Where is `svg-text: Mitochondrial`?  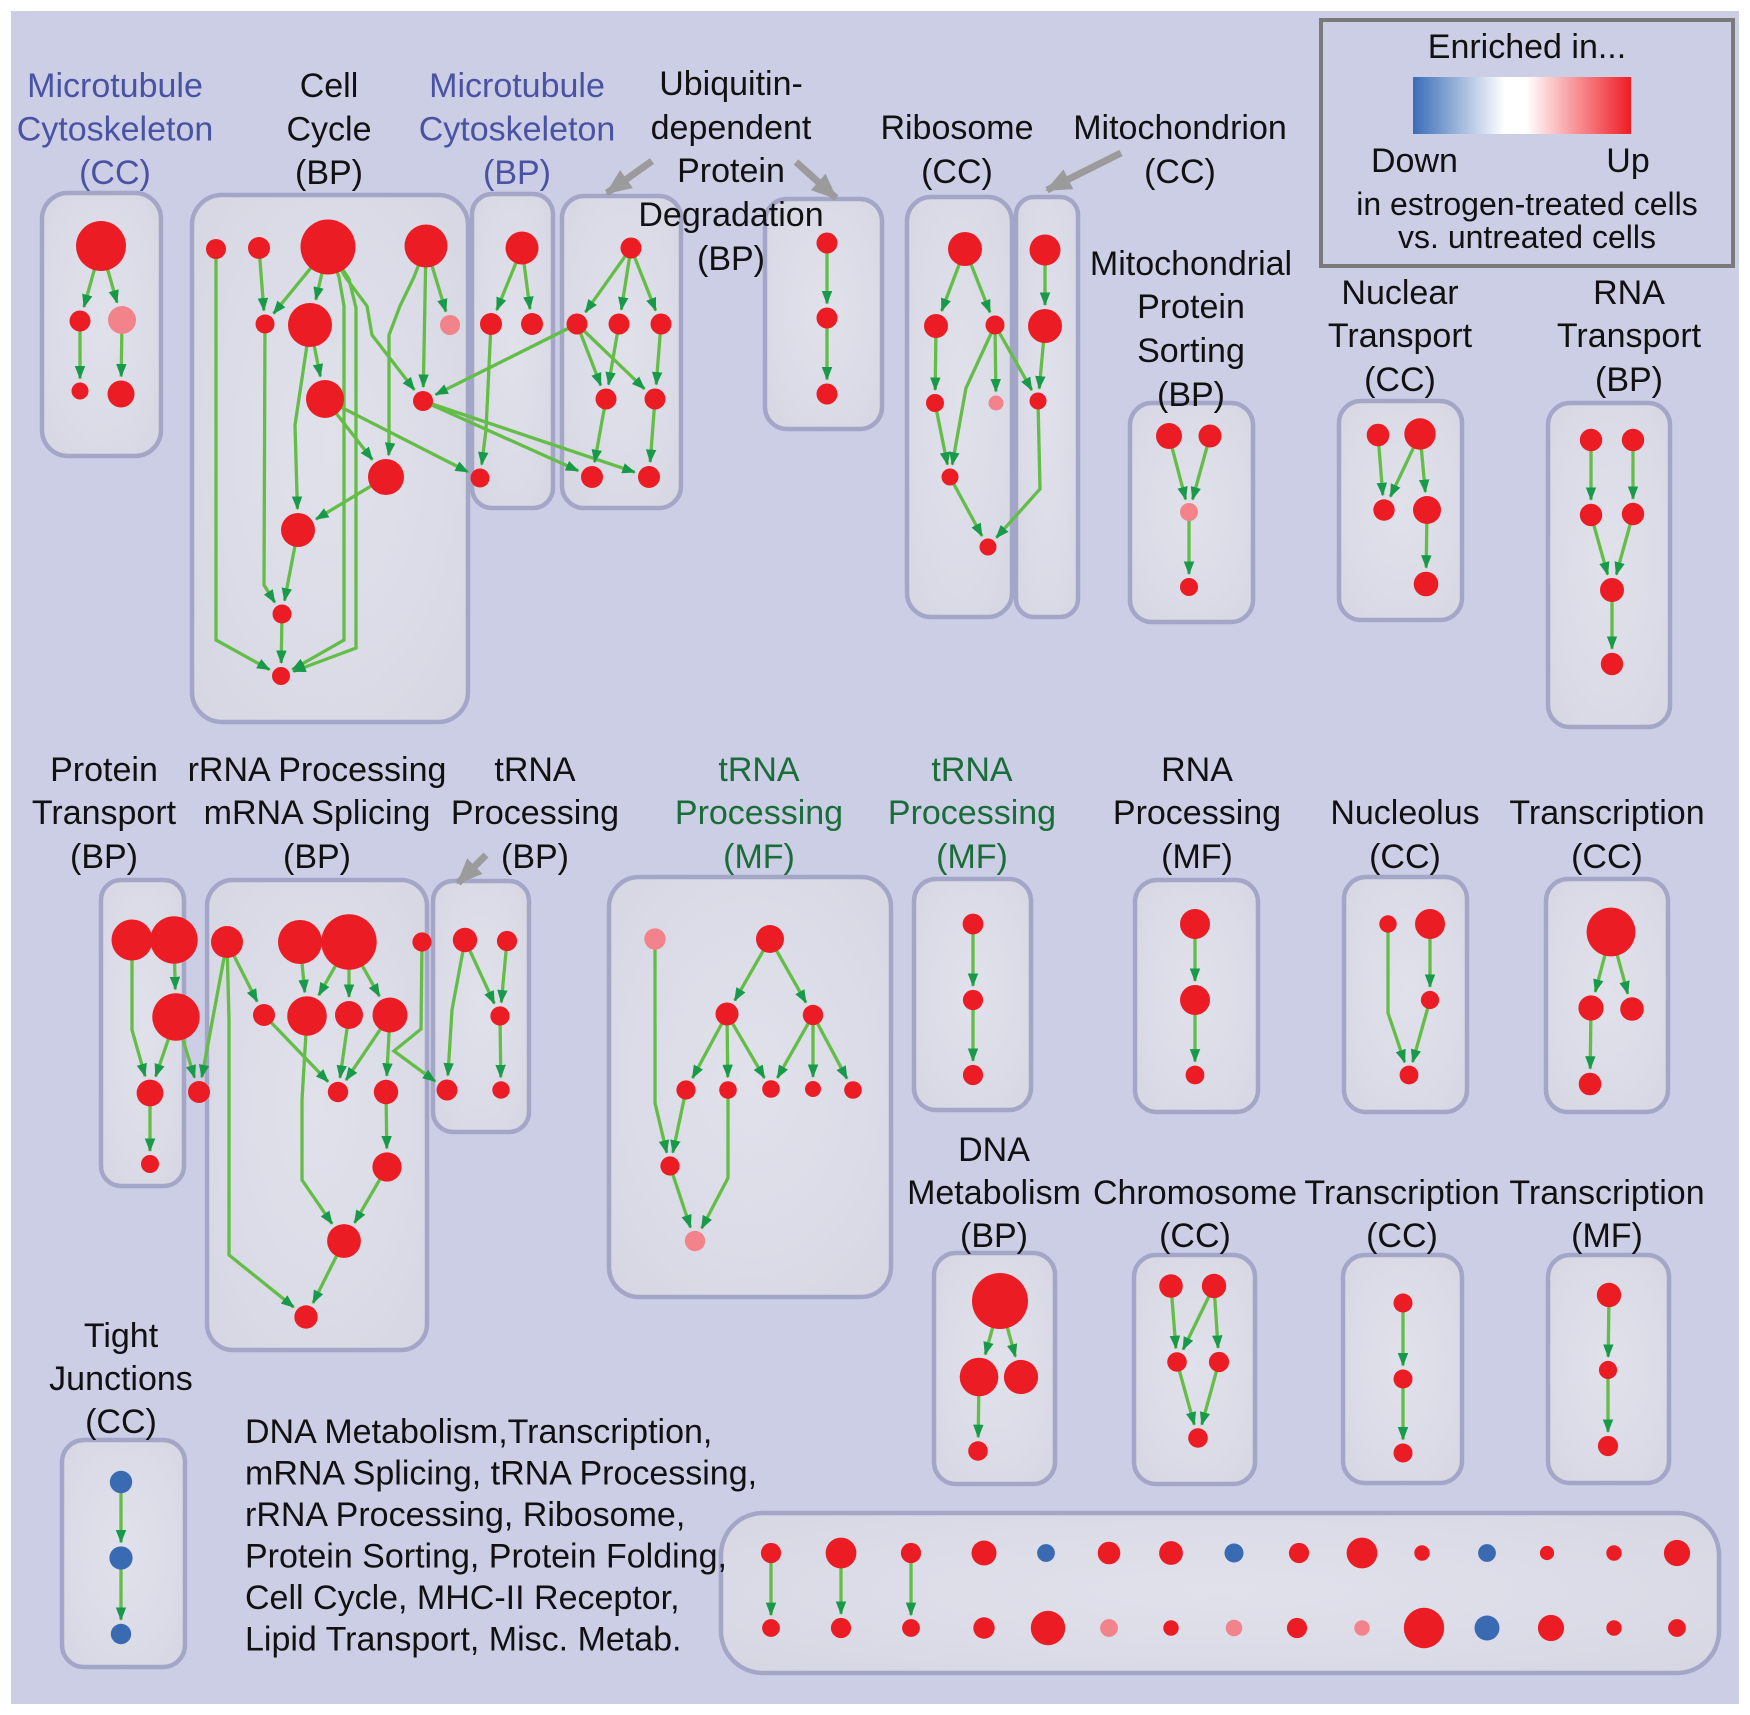 svg-text: Mitochondrial is located at coordinates (1191, 264).